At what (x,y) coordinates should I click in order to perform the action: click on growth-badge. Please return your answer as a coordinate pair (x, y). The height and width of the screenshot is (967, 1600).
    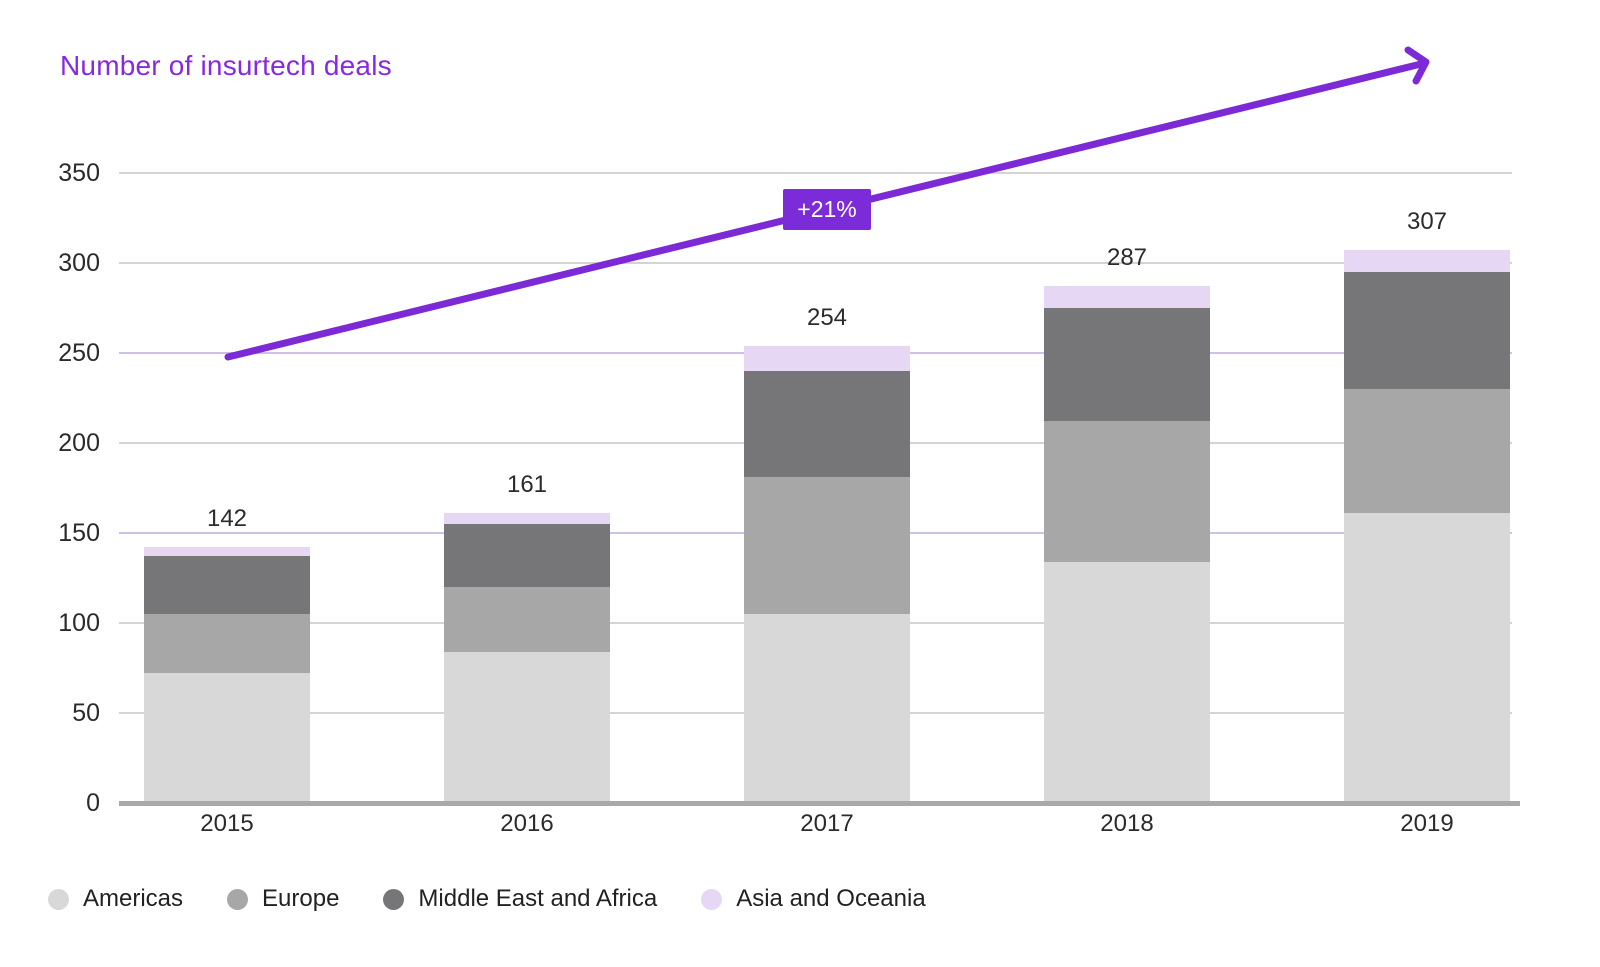
    Looking at the image, I should click on (827, 209).